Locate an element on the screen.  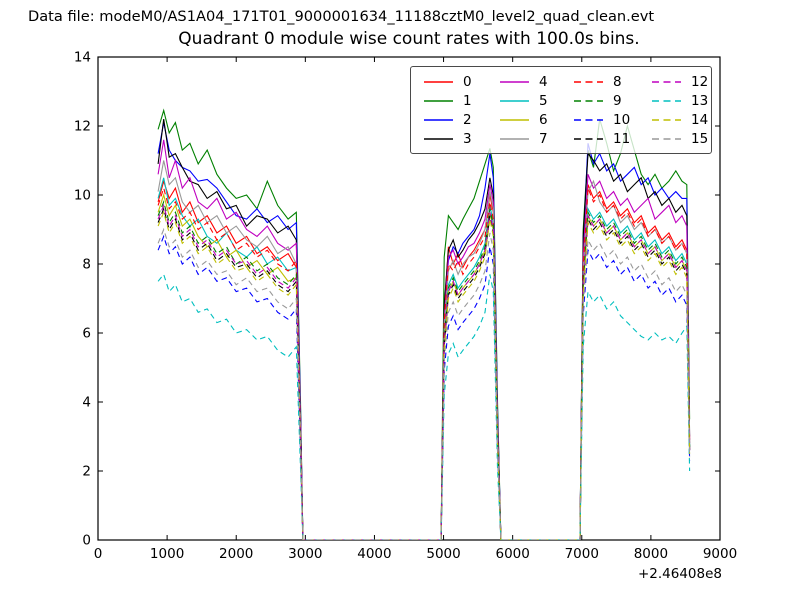
legend-label: 7 is located at coordinates (543, 138).